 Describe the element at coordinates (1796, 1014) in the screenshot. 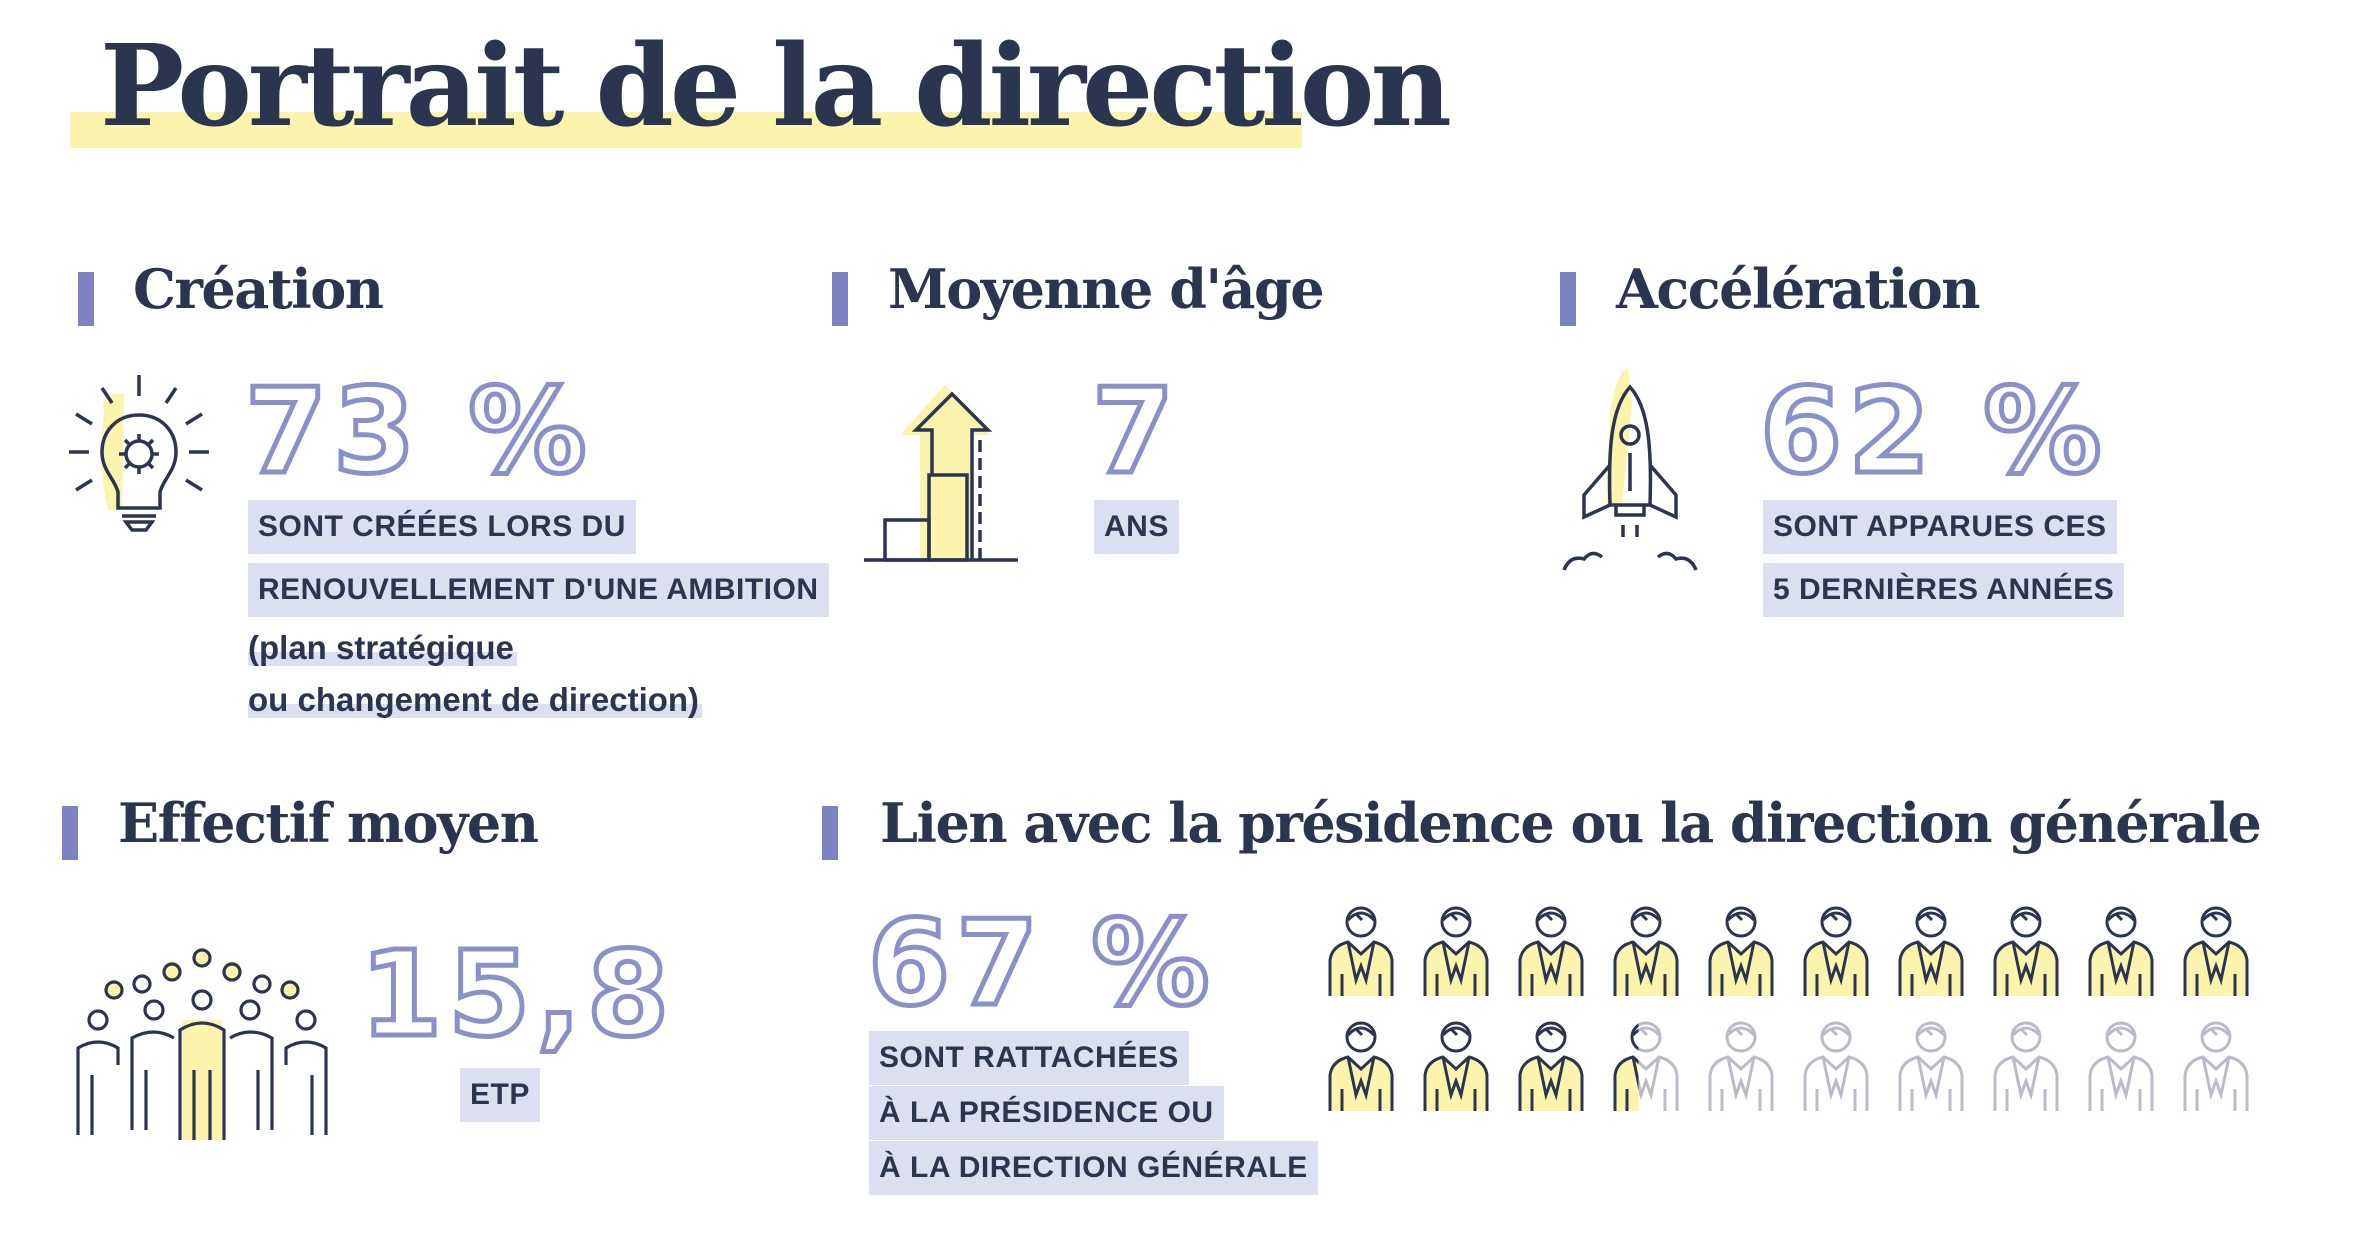

I see `pictogram-grid` at that location.